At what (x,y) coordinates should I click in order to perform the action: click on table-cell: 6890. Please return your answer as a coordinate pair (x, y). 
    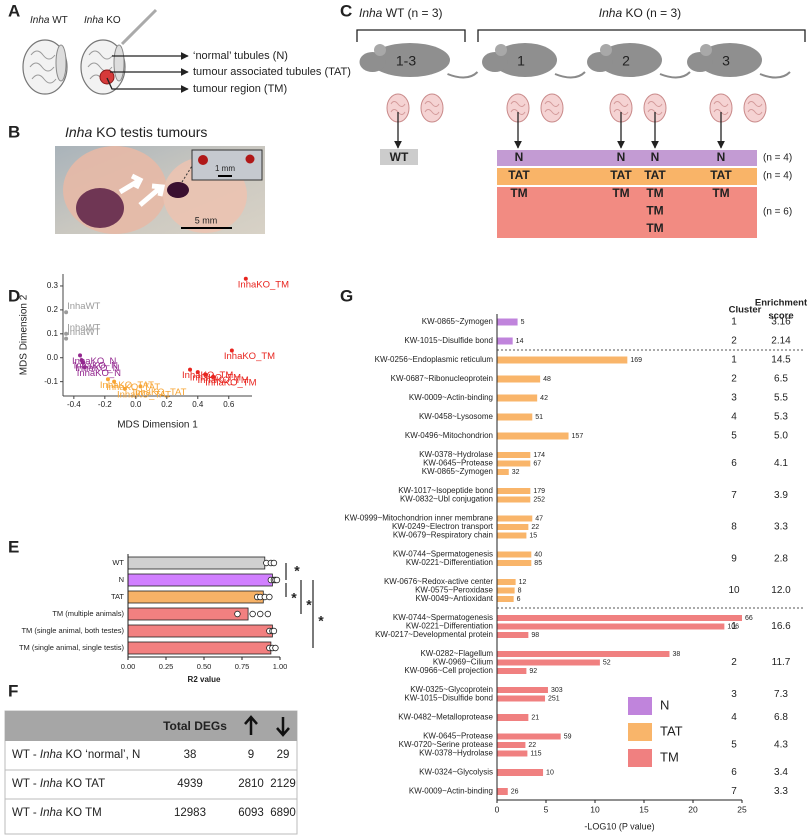
    Looking at the image, I should click on (283, 813).